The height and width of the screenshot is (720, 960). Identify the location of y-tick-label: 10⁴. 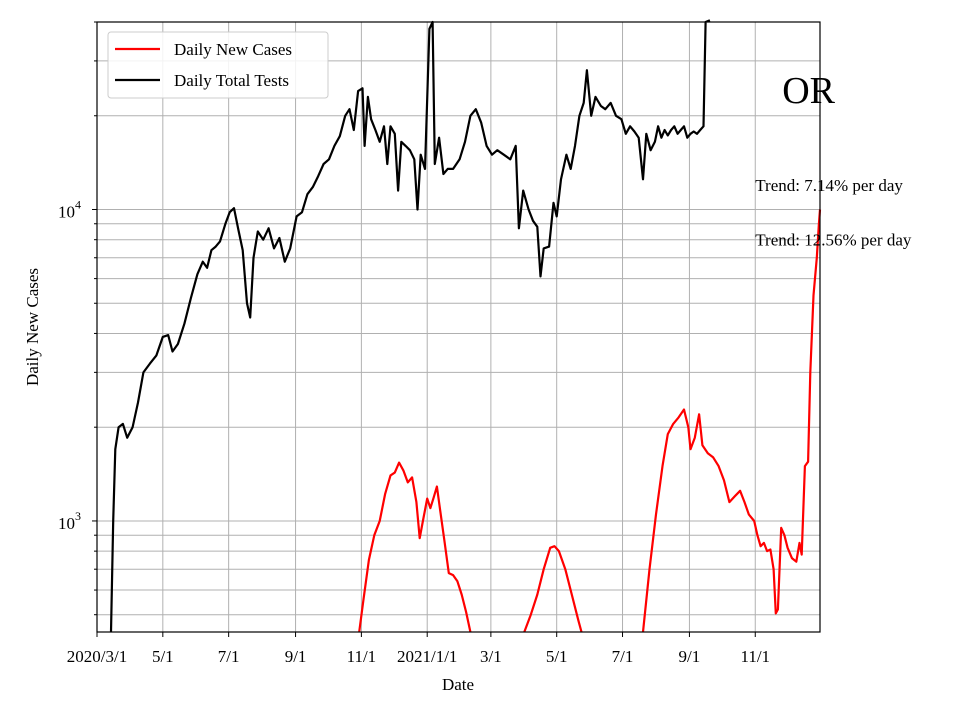
(69, 210).